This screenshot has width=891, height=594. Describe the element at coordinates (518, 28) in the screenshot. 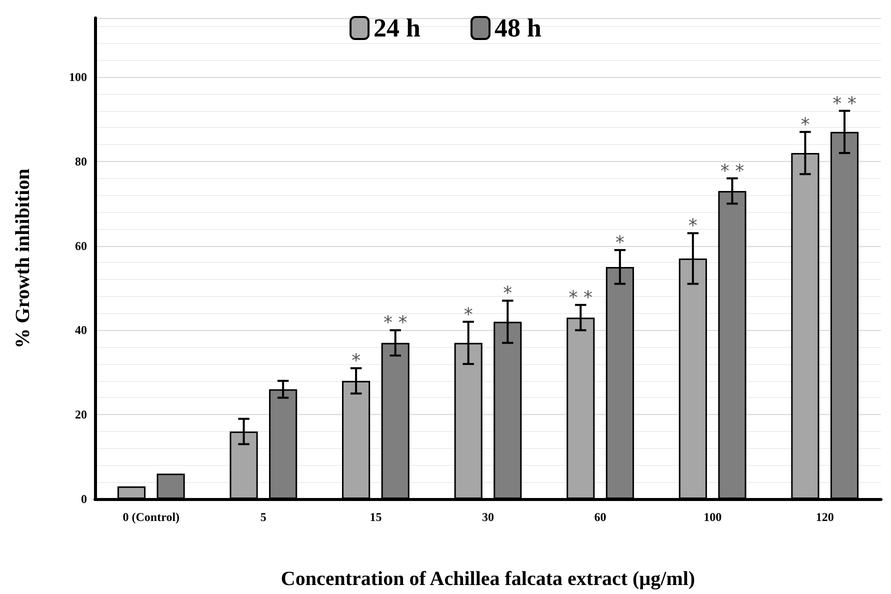

I see `legend-label: 48 h` at that location.